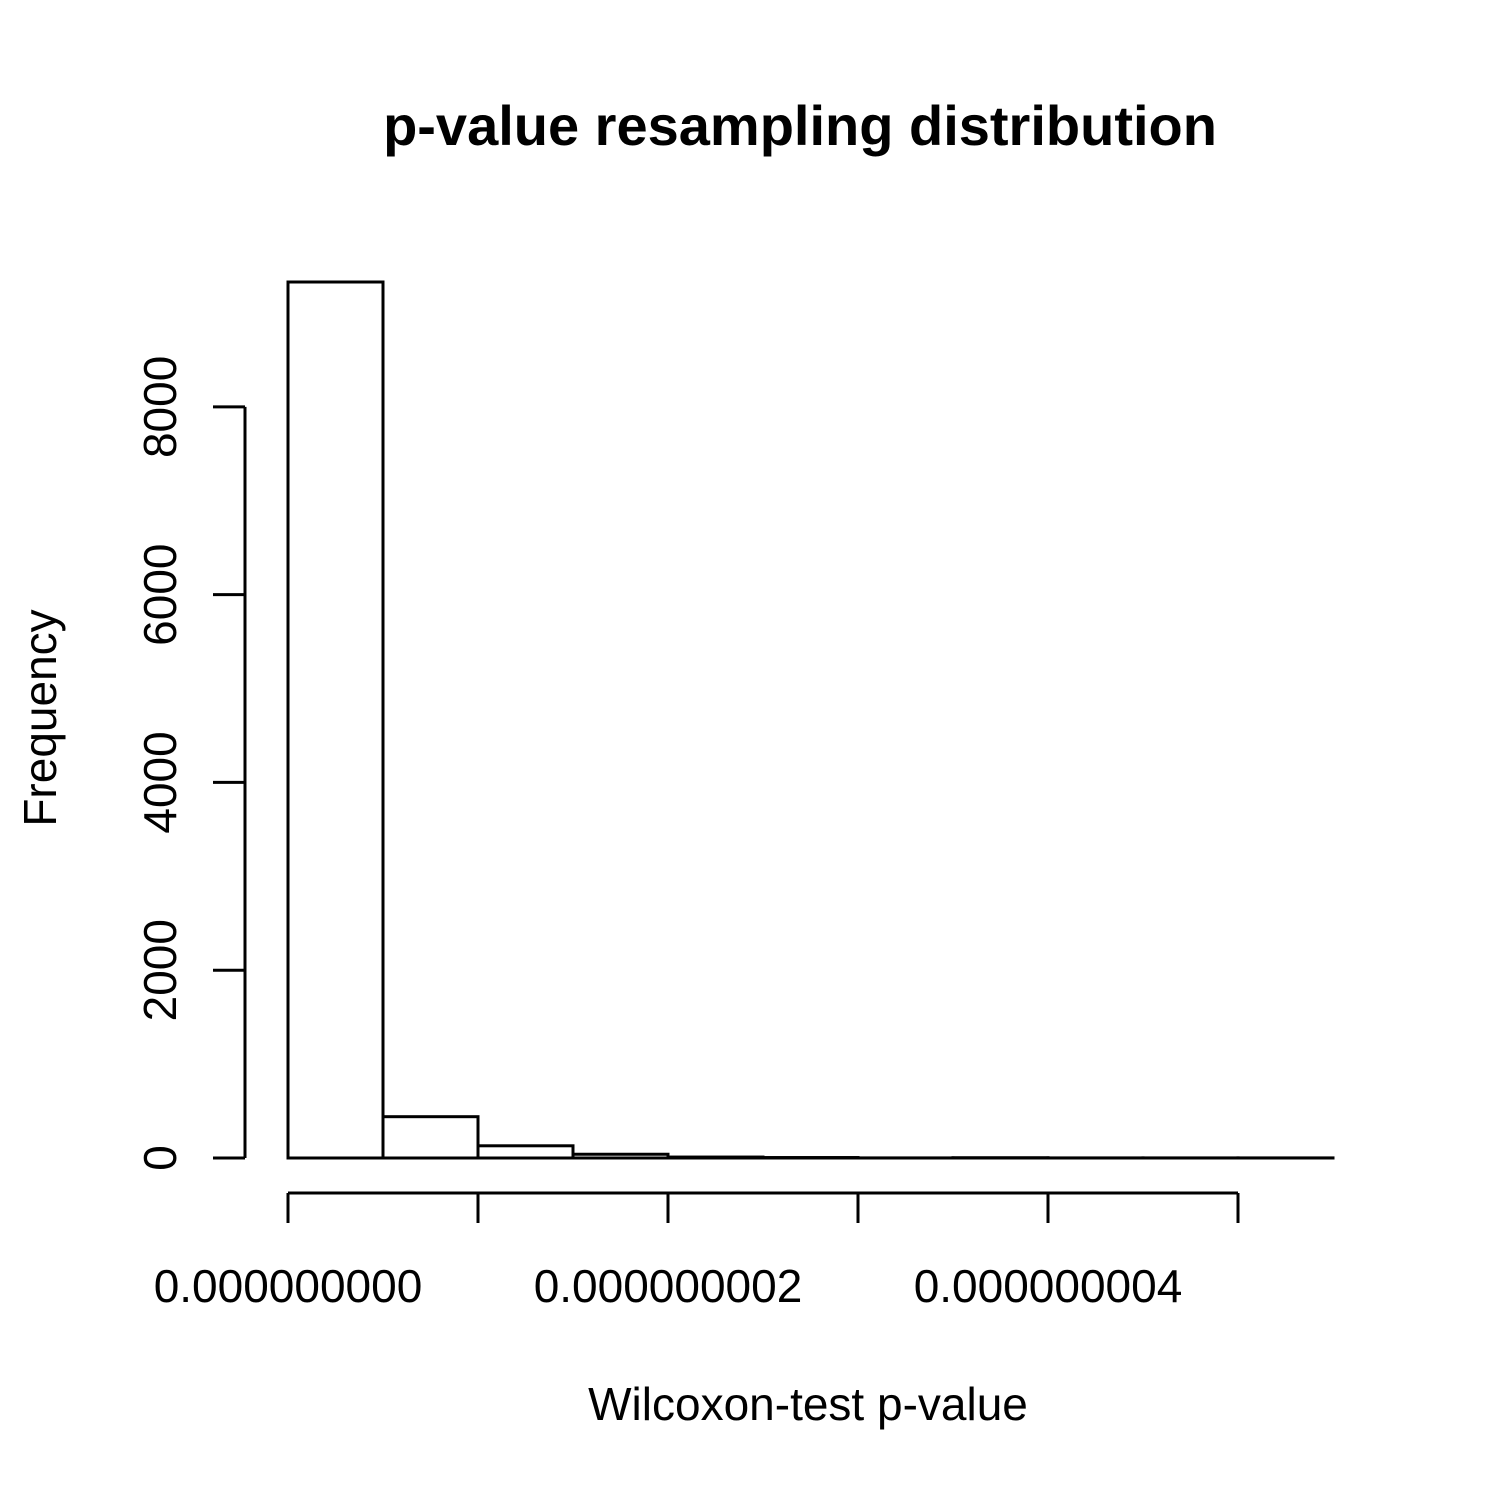 The image size is (1500, 1500). I want to click on y-axis: 0 2000 4000 6000 8000, so click(190, 763).